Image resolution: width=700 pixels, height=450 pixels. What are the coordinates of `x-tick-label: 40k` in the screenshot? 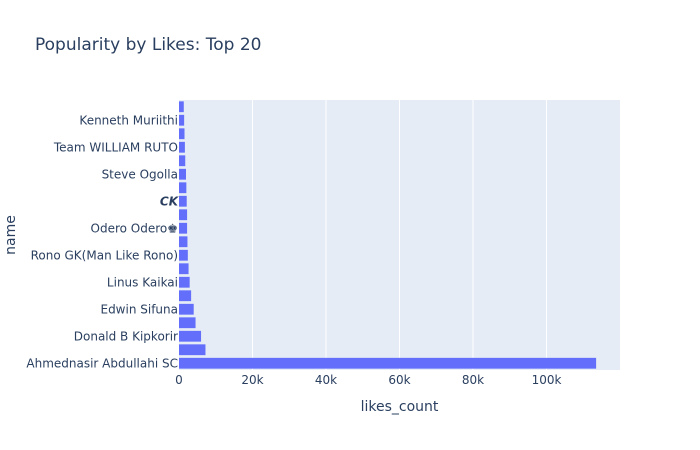 It's located at (326, 380).